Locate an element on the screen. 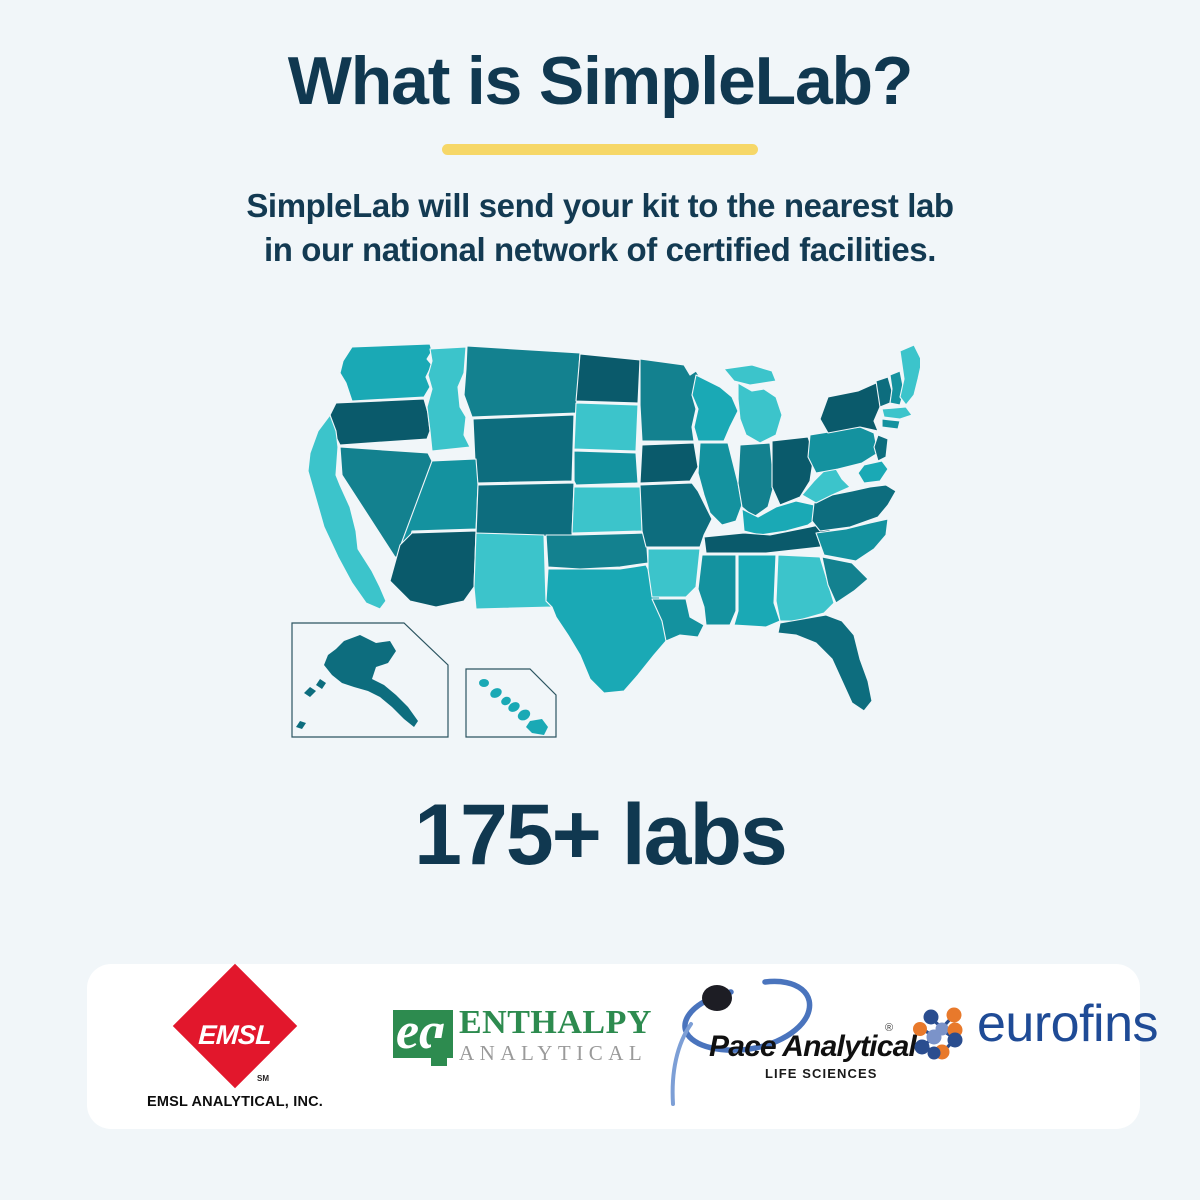  state-ok is located at coordinates (597, 551).